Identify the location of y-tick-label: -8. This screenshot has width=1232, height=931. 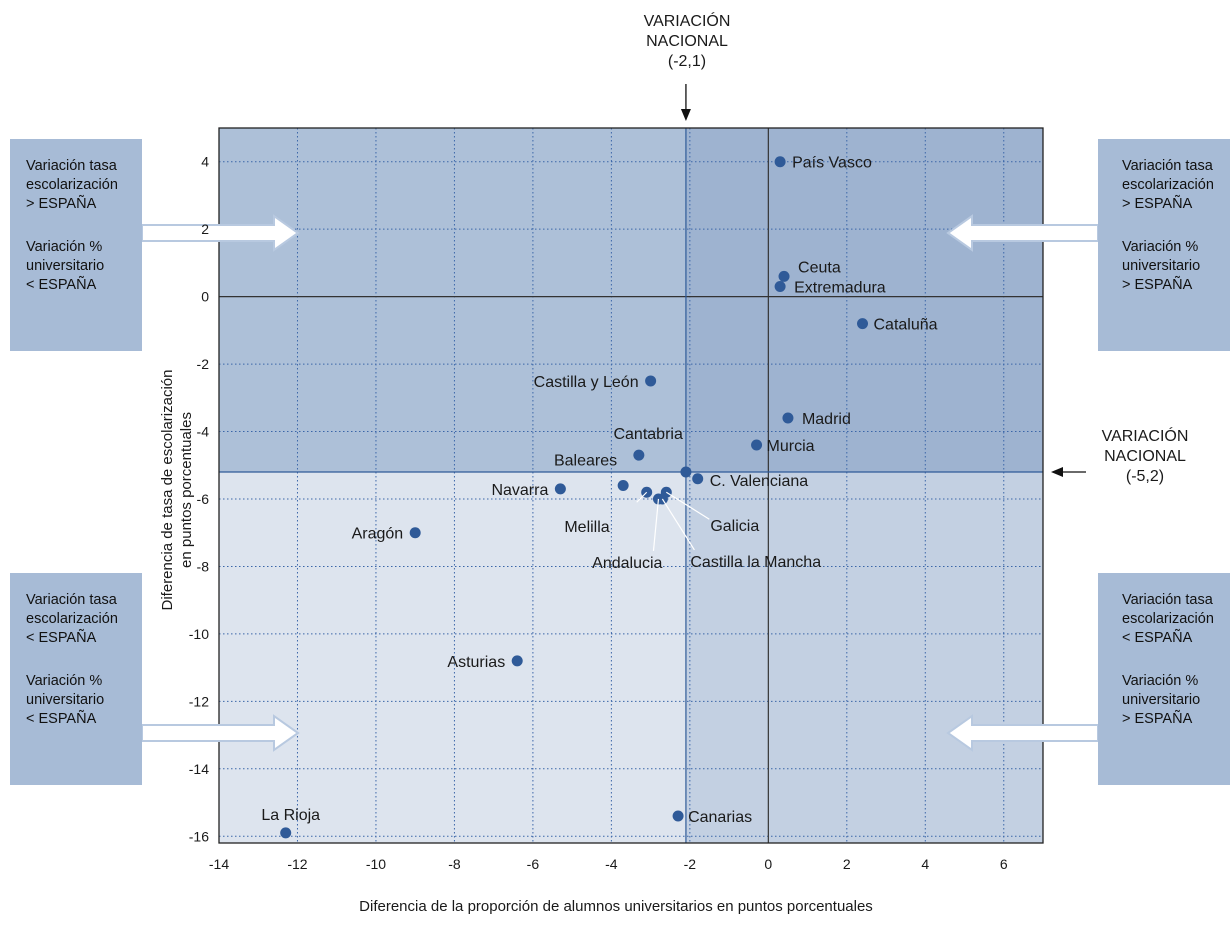
(203, 566).